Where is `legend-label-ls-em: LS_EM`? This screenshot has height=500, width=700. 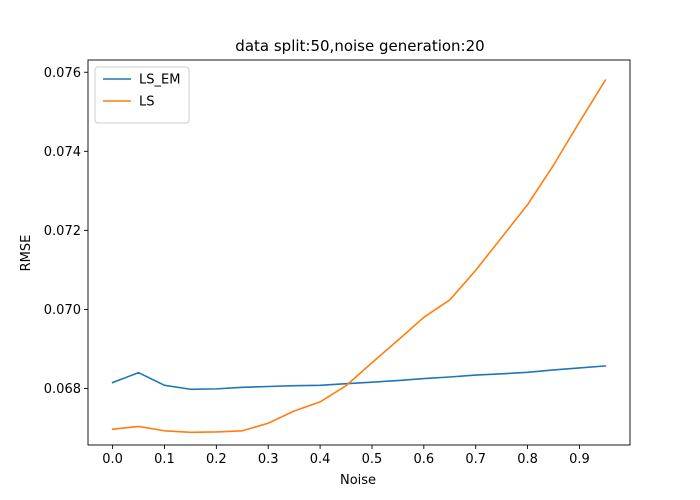 legend-label-ls-em: LS_EM is located at coordinates (159, 80).